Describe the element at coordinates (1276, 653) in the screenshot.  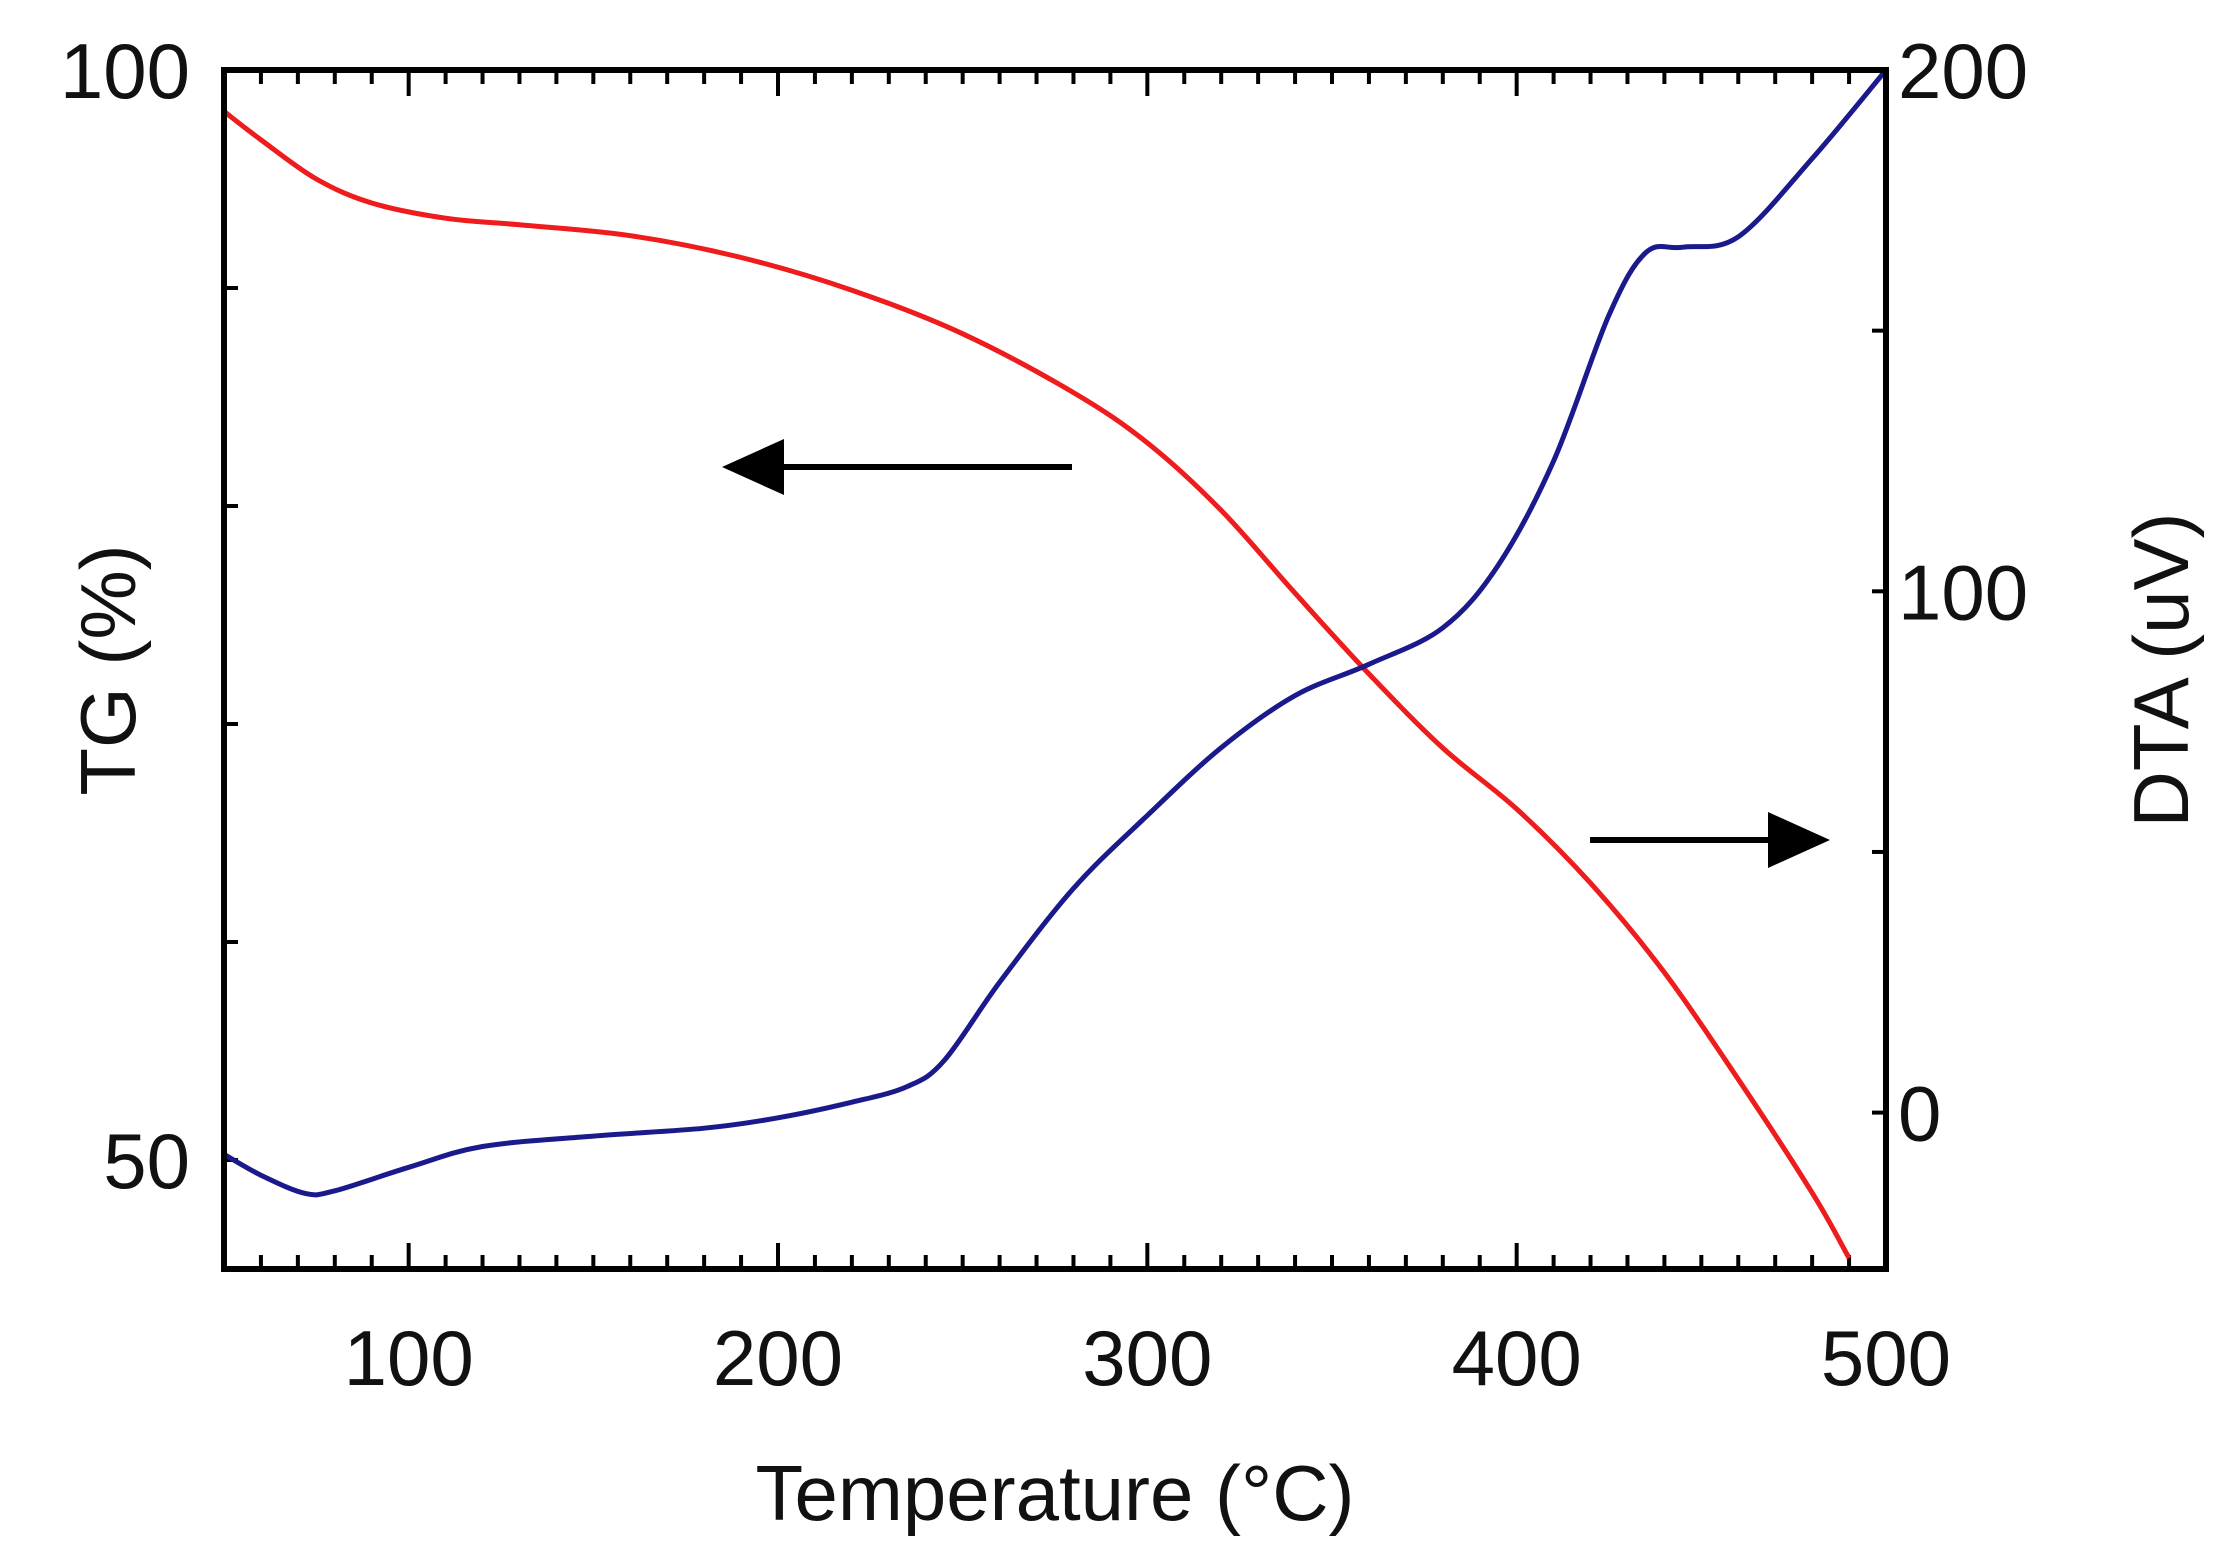
I see `axis-arrows` at that location.